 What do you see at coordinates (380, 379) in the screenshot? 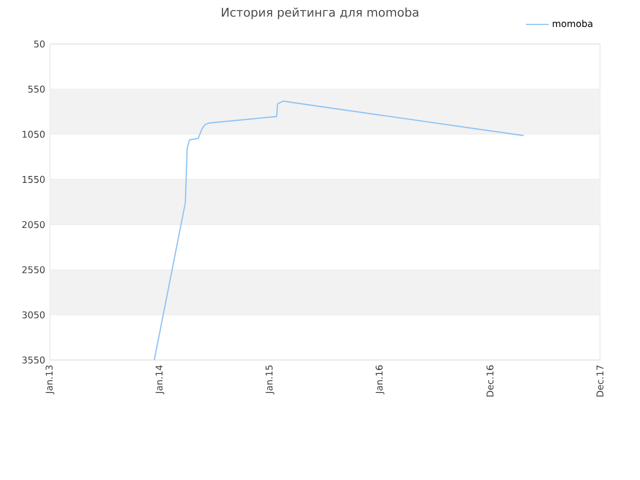
I see `x-tick-label: Jan.16` at bounding box center [380, 379].